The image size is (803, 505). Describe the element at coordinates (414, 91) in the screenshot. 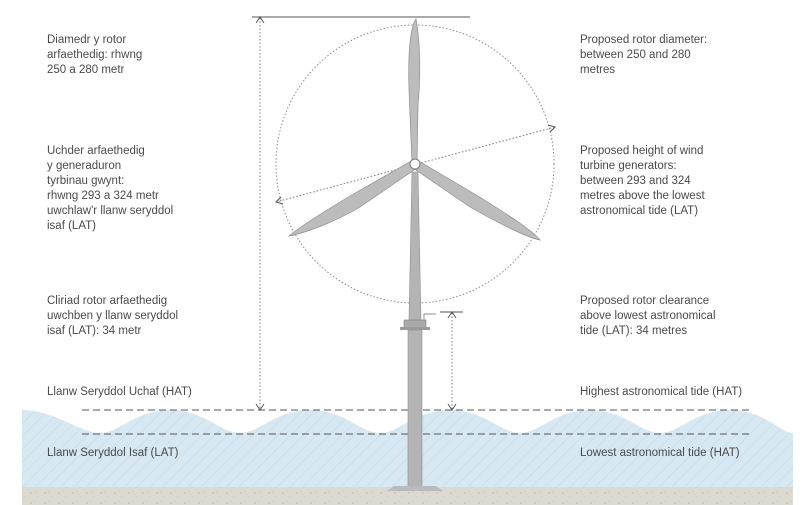

I see `turbine-blade-up` at that location.